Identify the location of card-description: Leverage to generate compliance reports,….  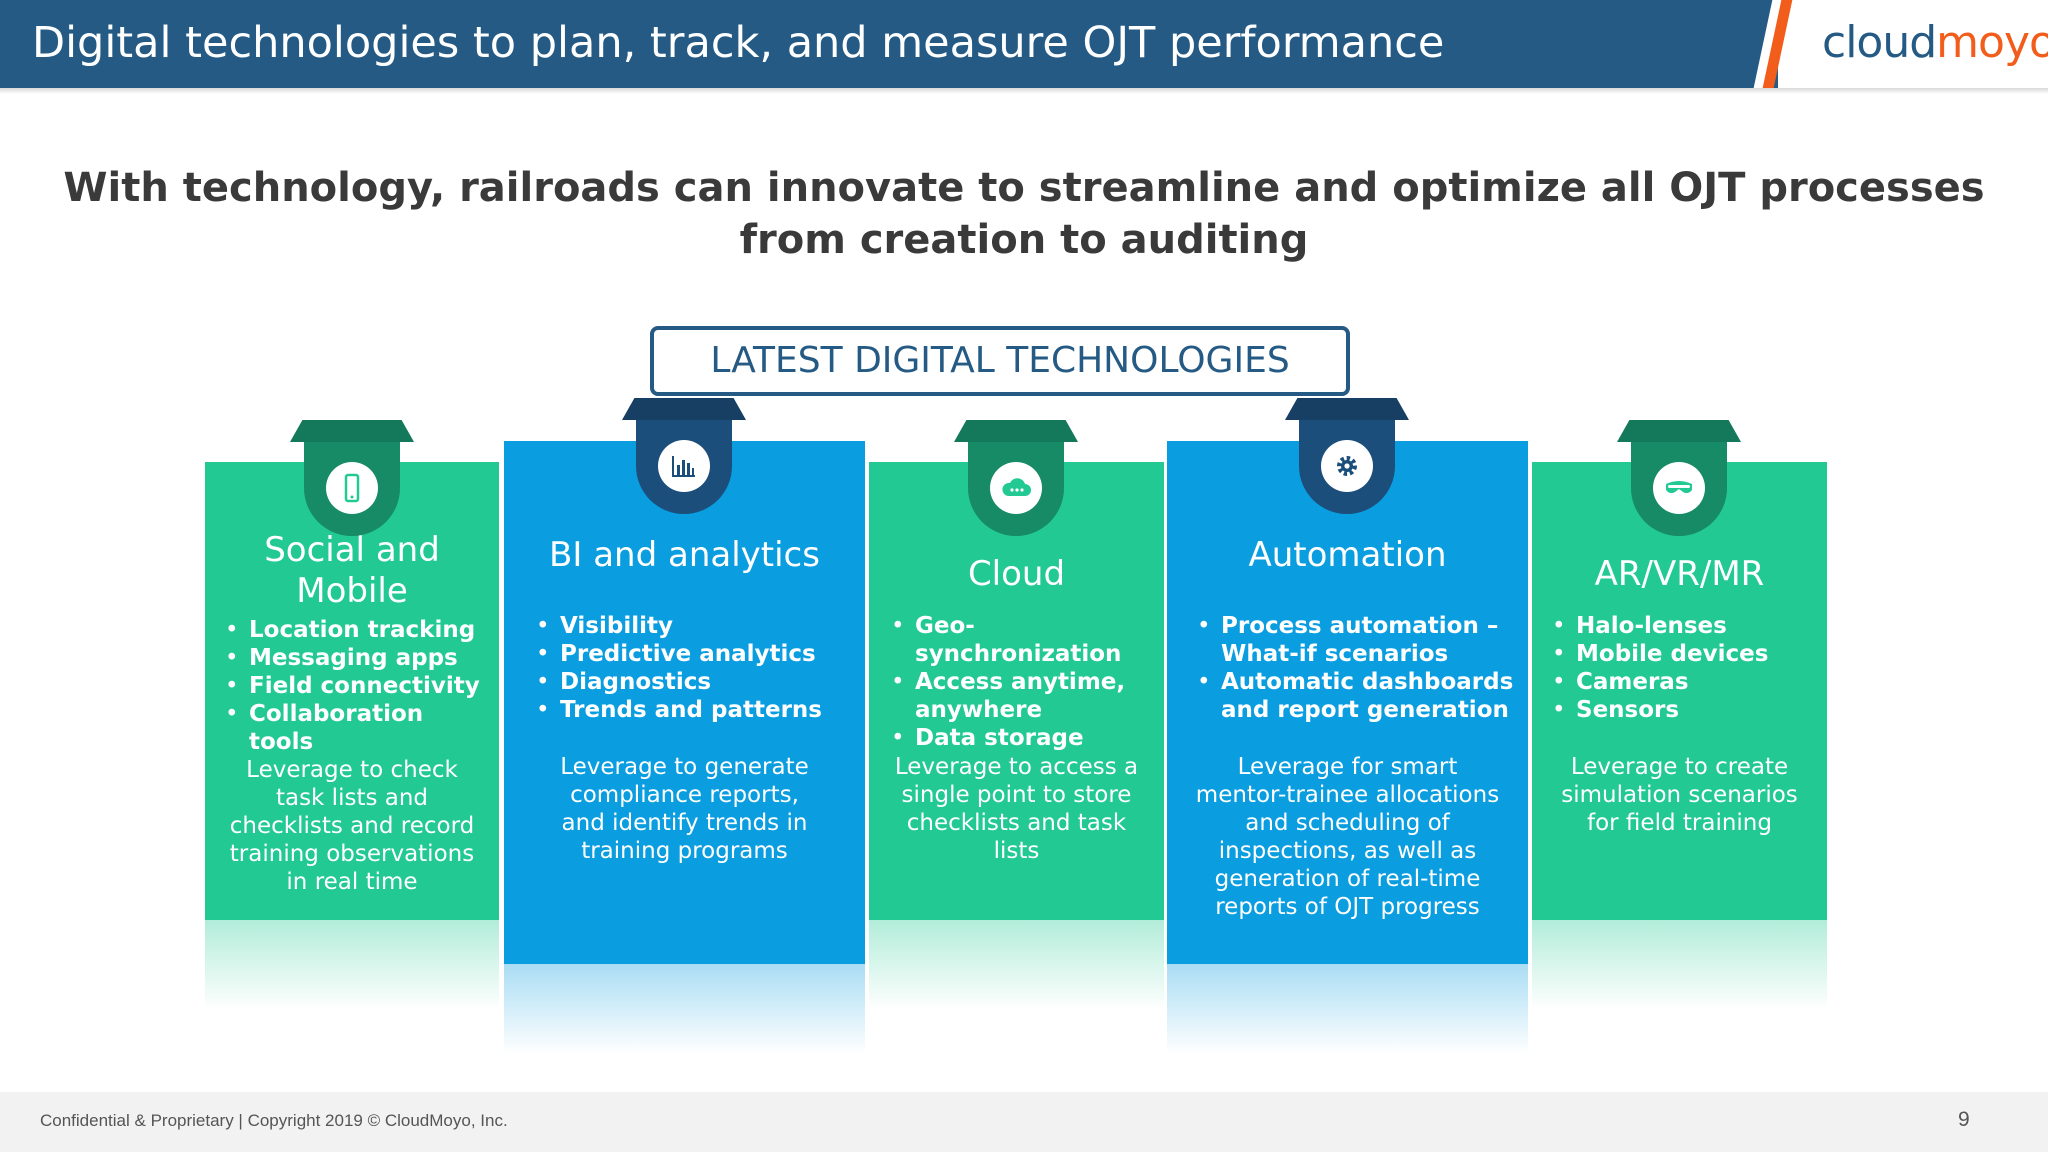
(684, 809).